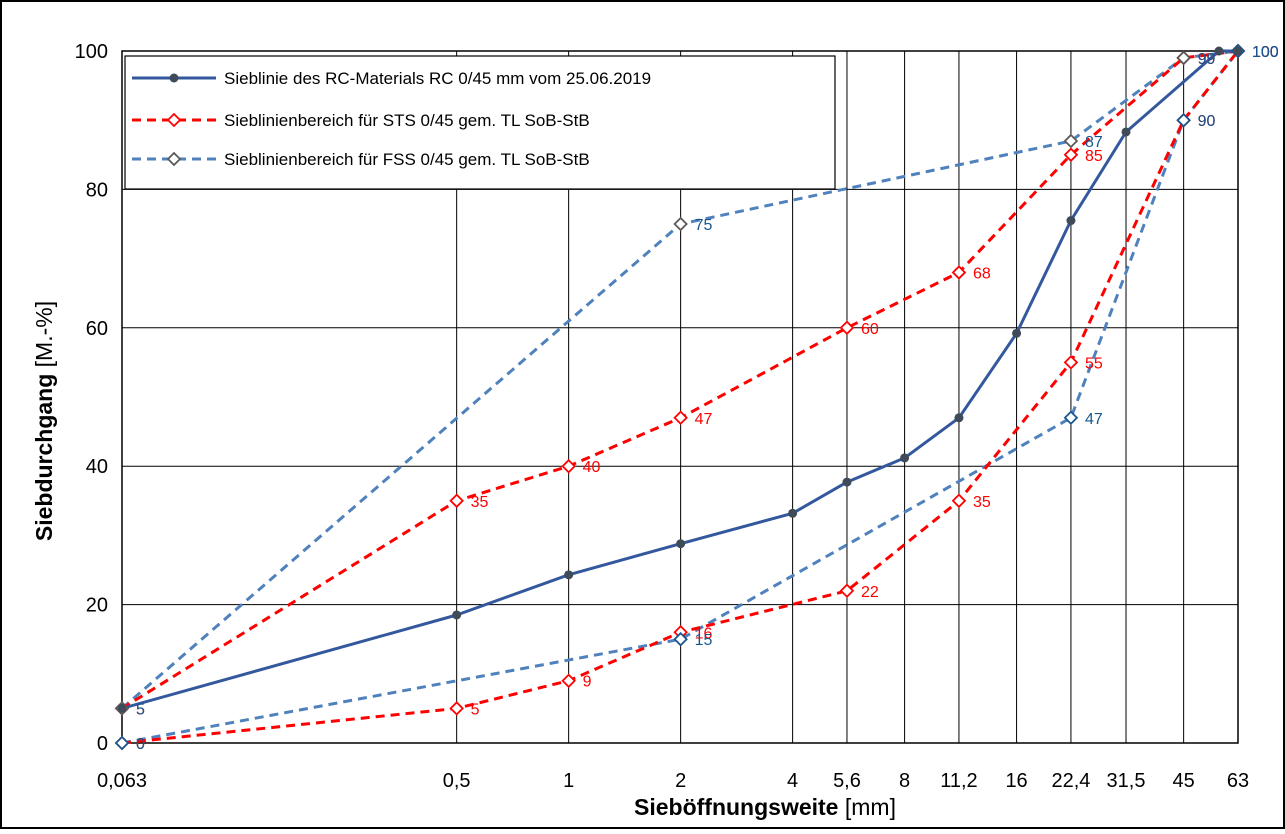  What do you see at coordinates (982, 502) in the screenshot?
I see `sts-lower-label-5: 35` at bounding box center [982, 502].